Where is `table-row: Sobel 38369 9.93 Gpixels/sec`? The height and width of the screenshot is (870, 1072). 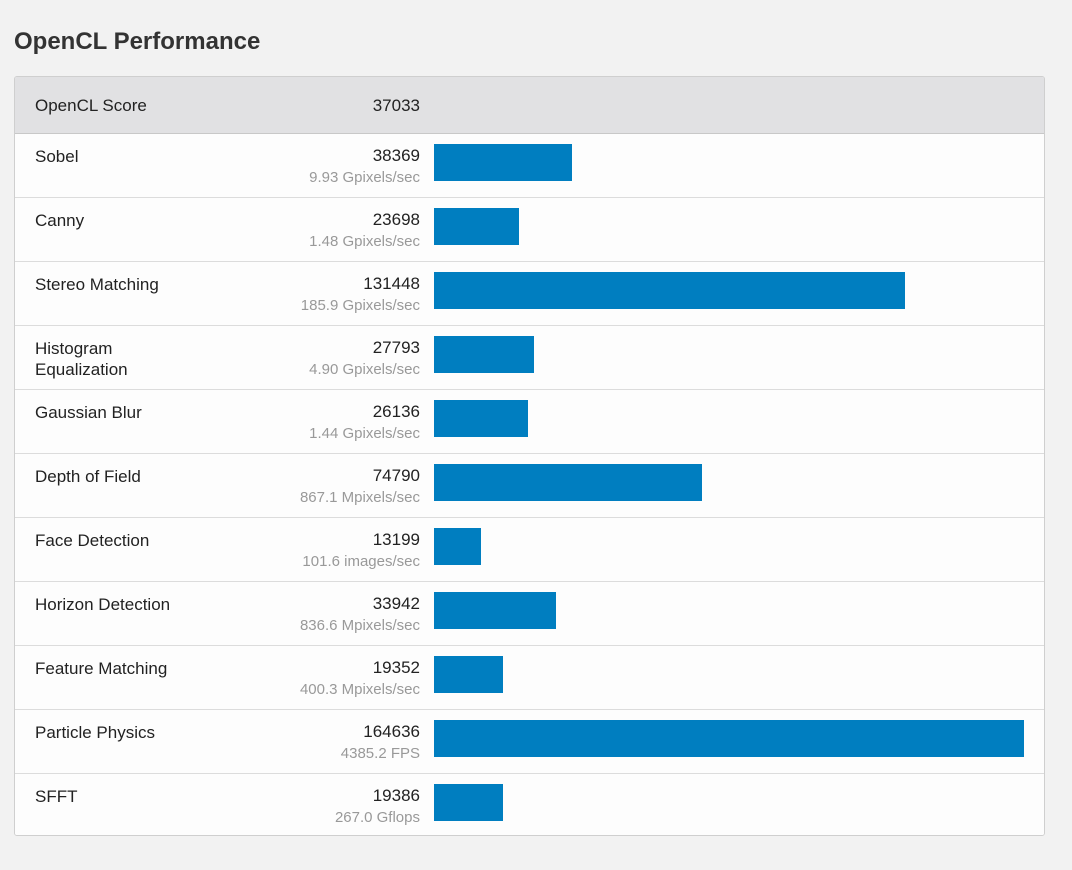 table-row: Sobel 38369 9.93 Gpixels/sec is located at coordinates (529, 166).